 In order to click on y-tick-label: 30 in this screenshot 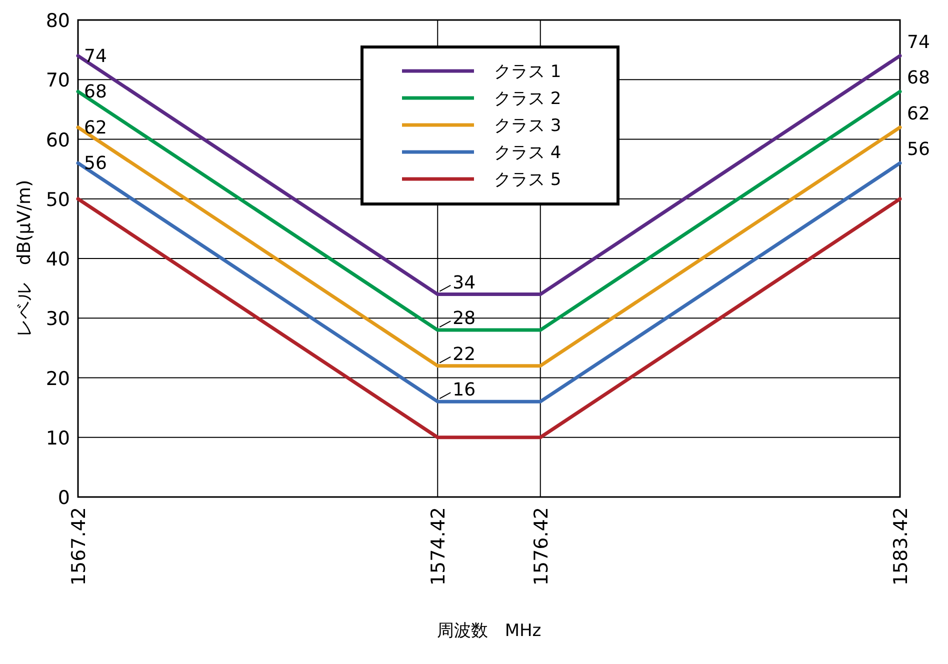, I will do `click(58, 319)`.